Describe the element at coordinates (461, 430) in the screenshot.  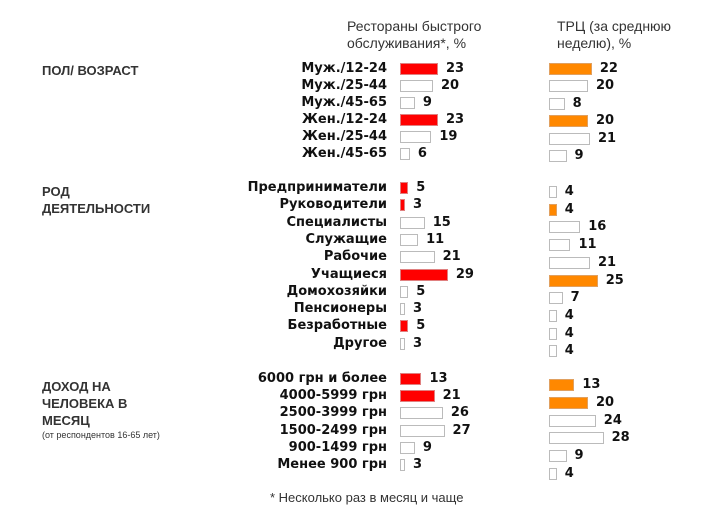
I see `value-label-fast-food: 27` at that location.